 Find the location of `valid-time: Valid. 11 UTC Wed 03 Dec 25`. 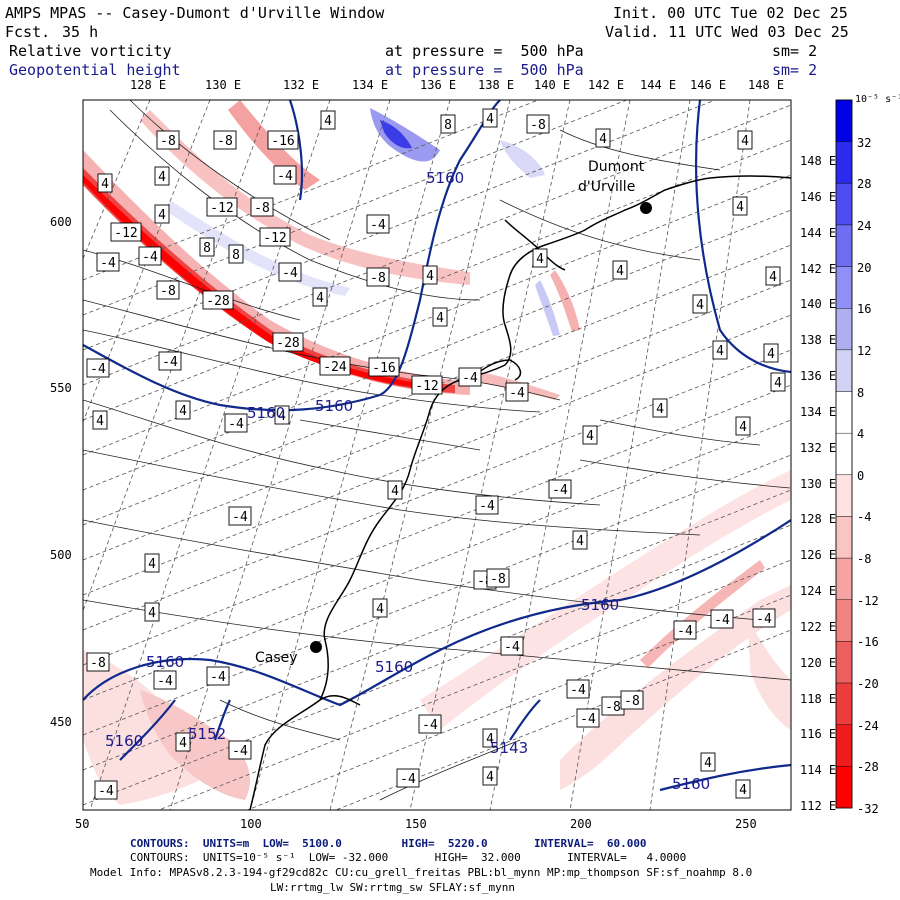

valid-time: Valid. 11 UTC Wed 03 Dec 25 is located at coordinates (727, 32).